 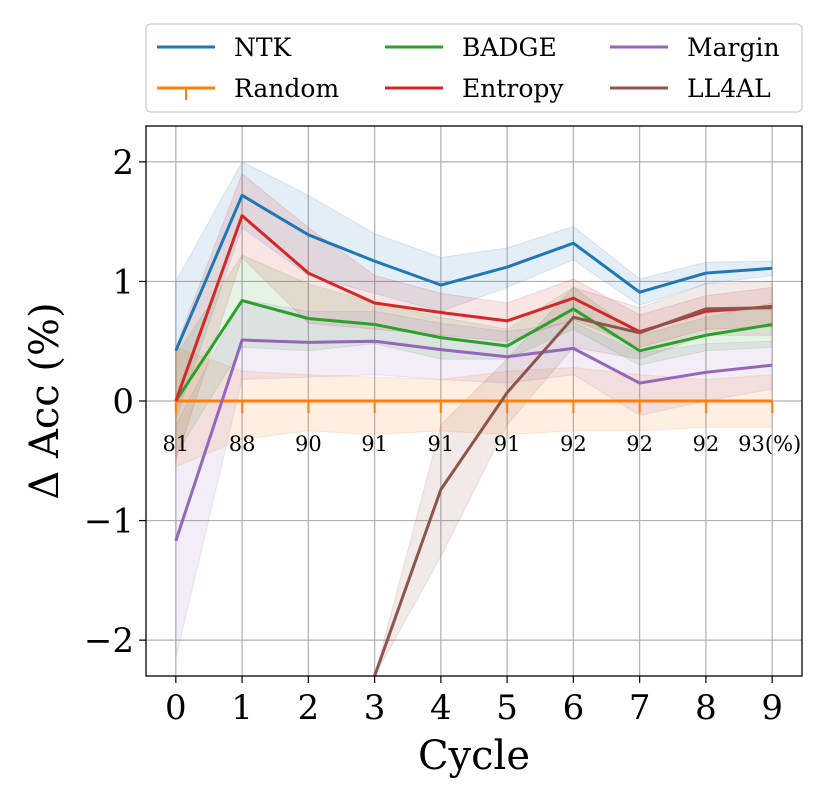 What do you see at coordinates (574, 708) in the screenshot?
I see `x-tick-label: 6` at bounding box center [574, 708].